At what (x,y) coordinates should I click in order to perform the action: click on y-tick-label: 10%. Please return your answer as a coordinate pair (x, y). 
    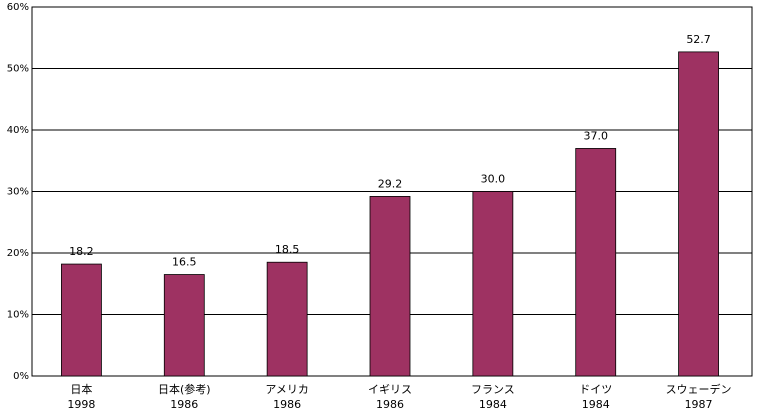
    Looking at the image, I should click on (18, 315).